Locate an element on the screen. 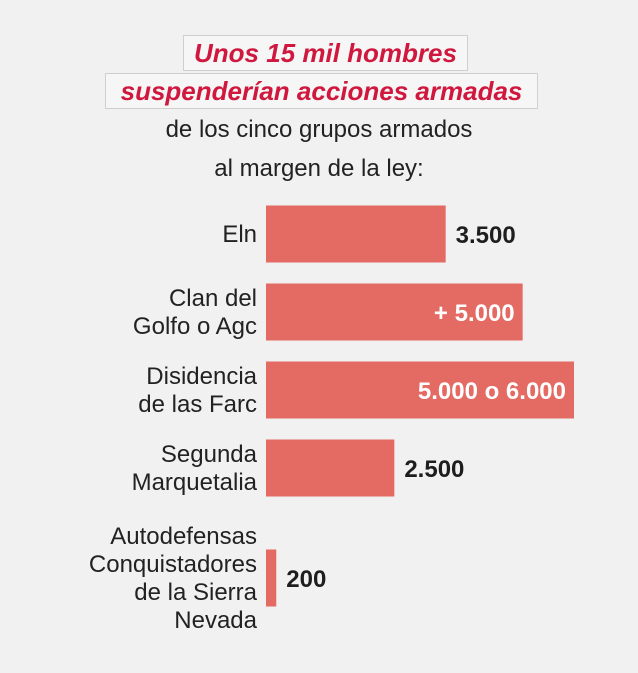 Image resolution: width=638 pixels, height=673 pixels. headline-line-4: al margen de la ley: is located at coordinates (319, 168).